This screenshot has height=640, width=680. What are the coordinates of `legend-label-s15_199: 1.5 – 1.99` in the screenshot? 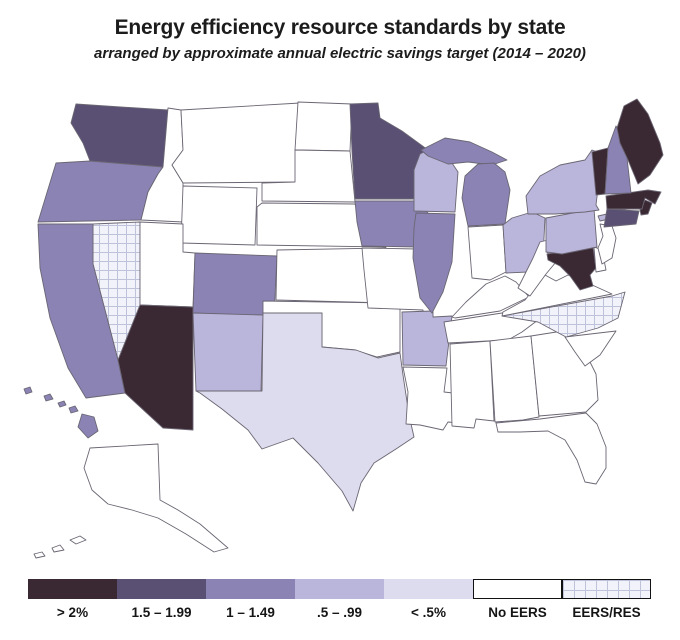 It's located at (161, 612).